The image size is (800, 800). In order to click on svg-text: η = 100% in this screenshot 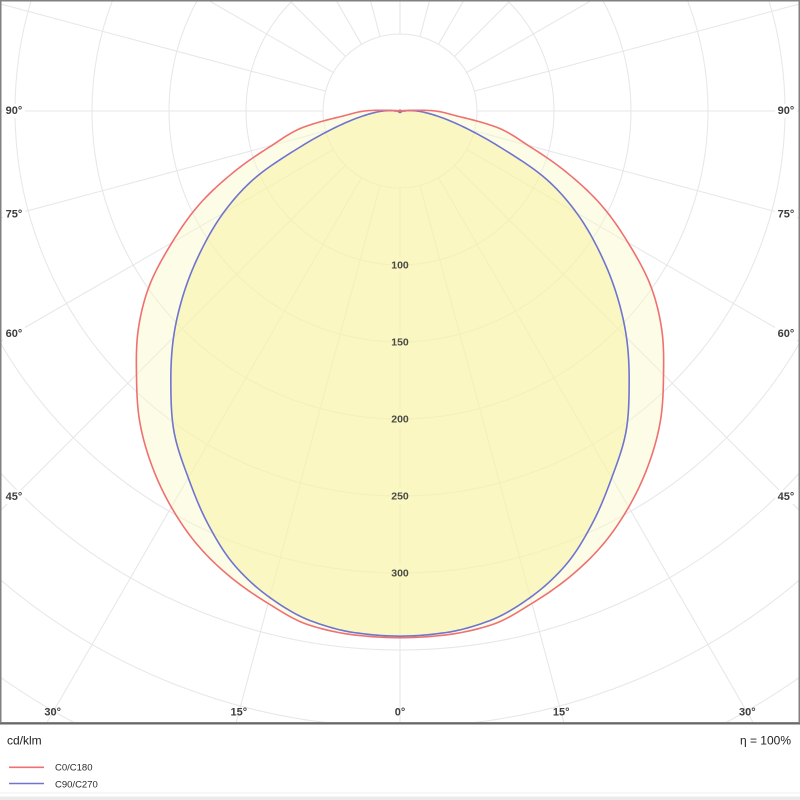, I will do `click(765, 741)`.